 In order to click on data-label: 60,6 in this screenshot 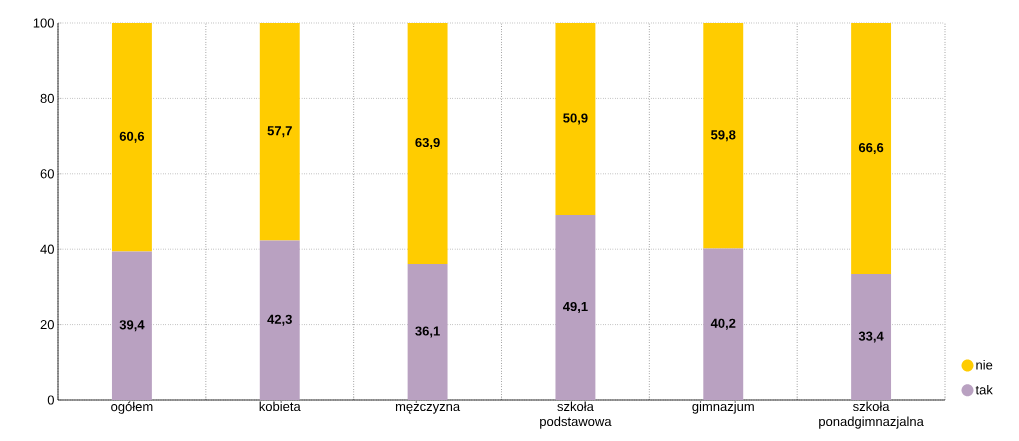, I will do `click(132, 137)`.